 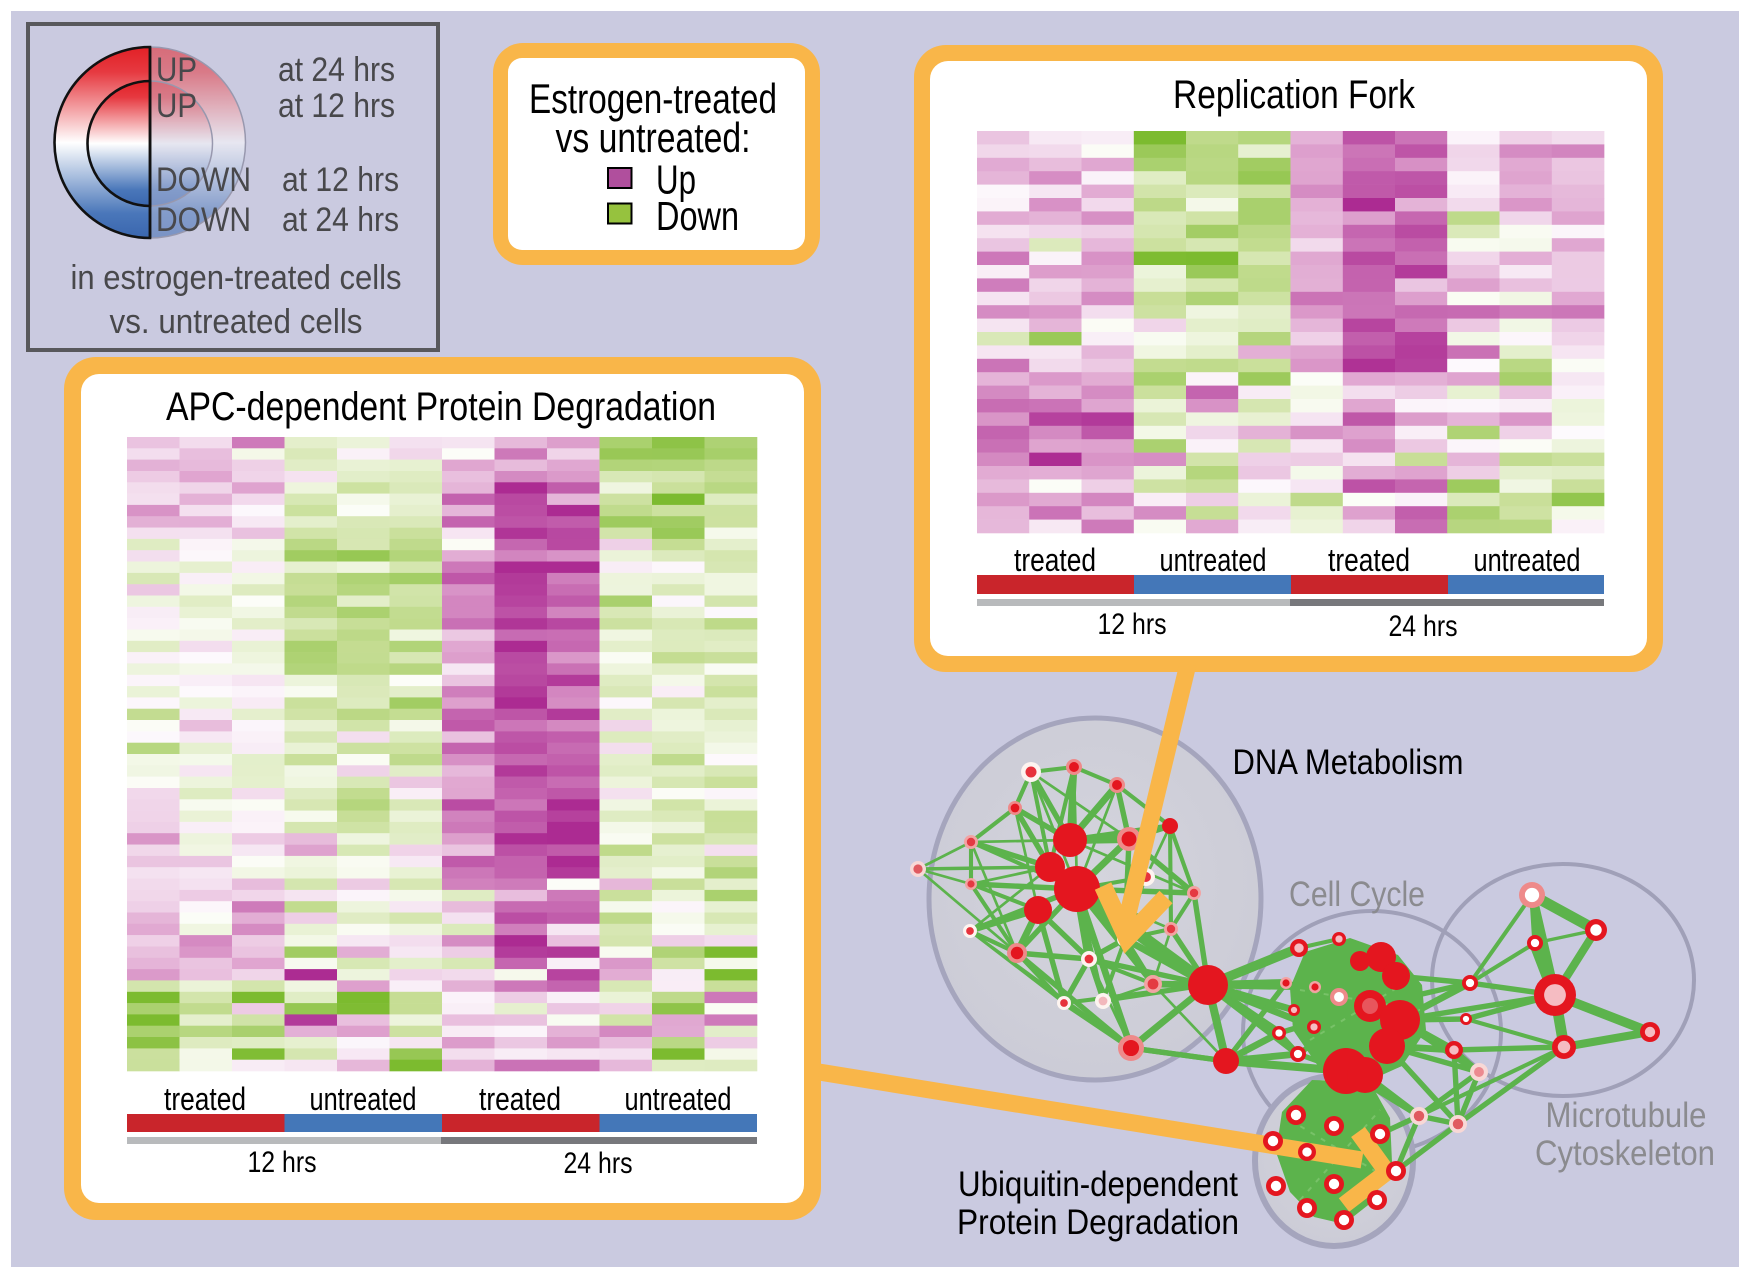 What do you see at coordinates (653, 137) in the screenshot?
I see `svg-text: vs untreated:` at bounding box center [653, 137].